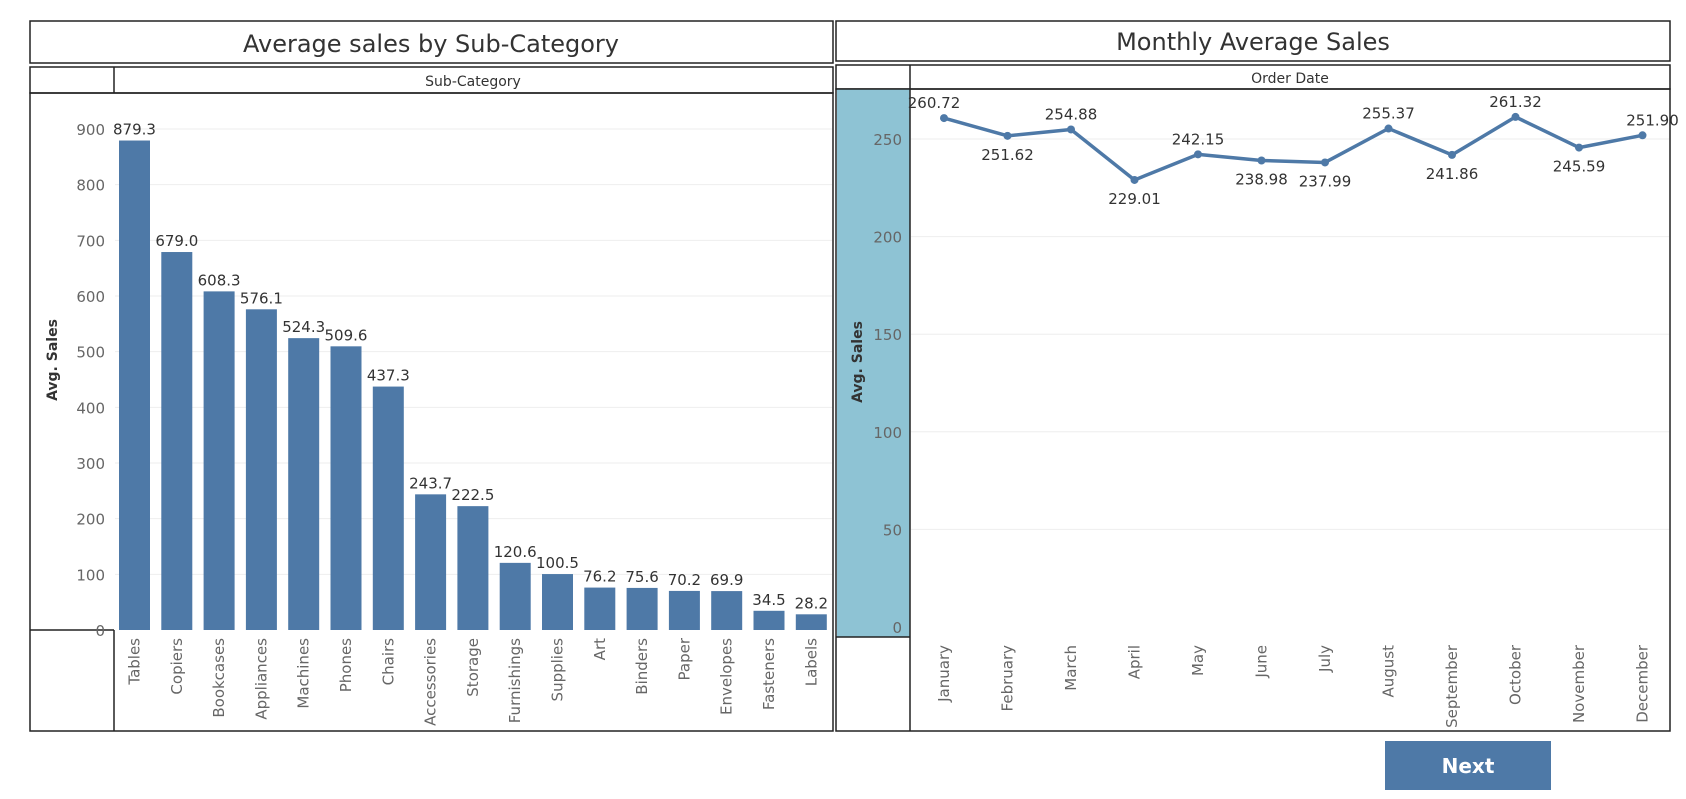 This screenshot has height=799, width=1686. Describe the element at coordinates (177, 666) in the screenshot. I see `bar-category-label: Copiers` at that location.